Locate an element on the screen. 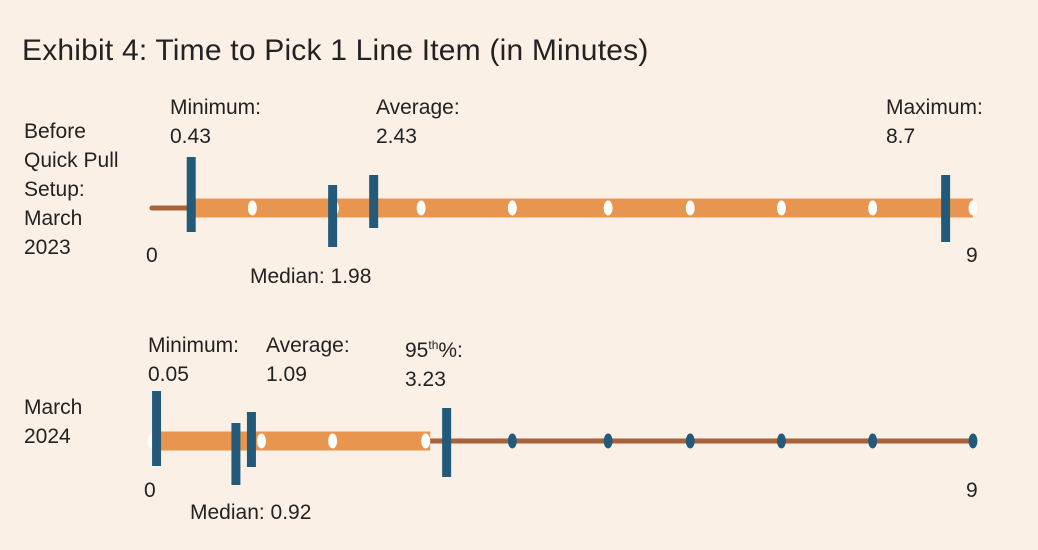 The width and height of the screenshot is (1038, 550). callout-value: 0.05 is located at coordinates (168, 374).